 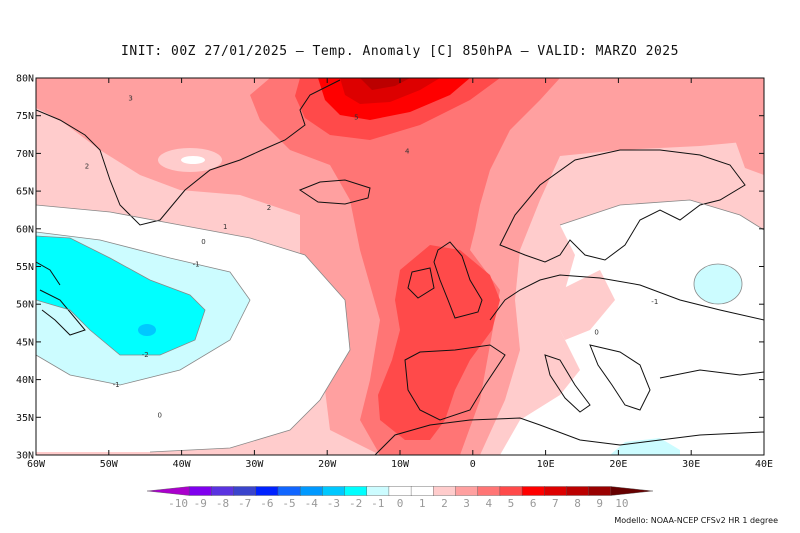 I want to click on contour-minus1-east, so click(x=718, y=284).